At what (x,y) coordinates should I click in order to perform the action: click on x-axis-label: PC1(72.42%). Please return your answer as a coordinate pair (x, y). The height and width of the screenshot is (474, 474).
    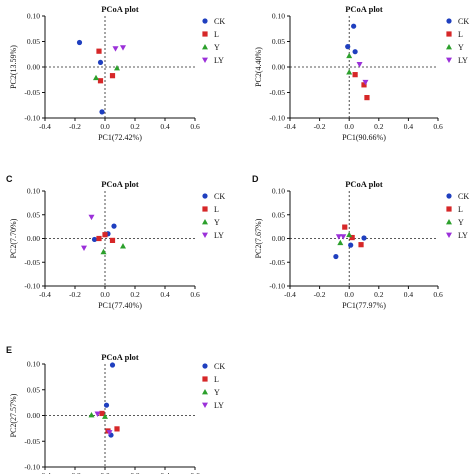
    Looking at the image, I should click on (120, 137).